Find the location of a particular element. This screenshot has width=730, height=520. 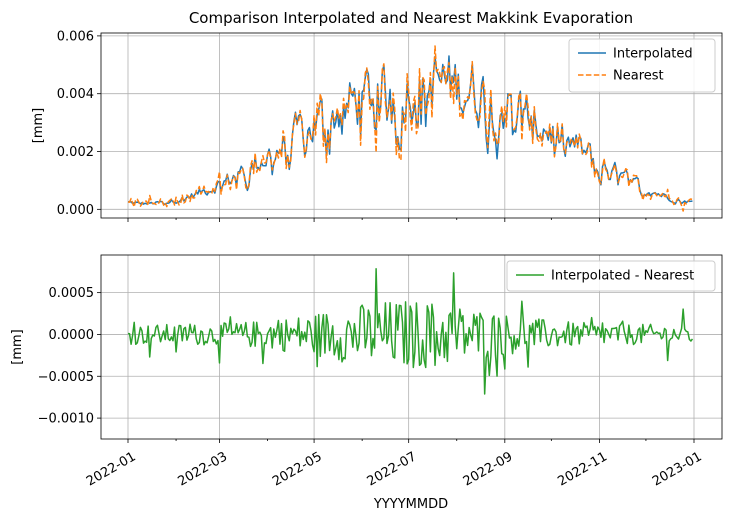

legend-box is located at coordinates (611, 276).